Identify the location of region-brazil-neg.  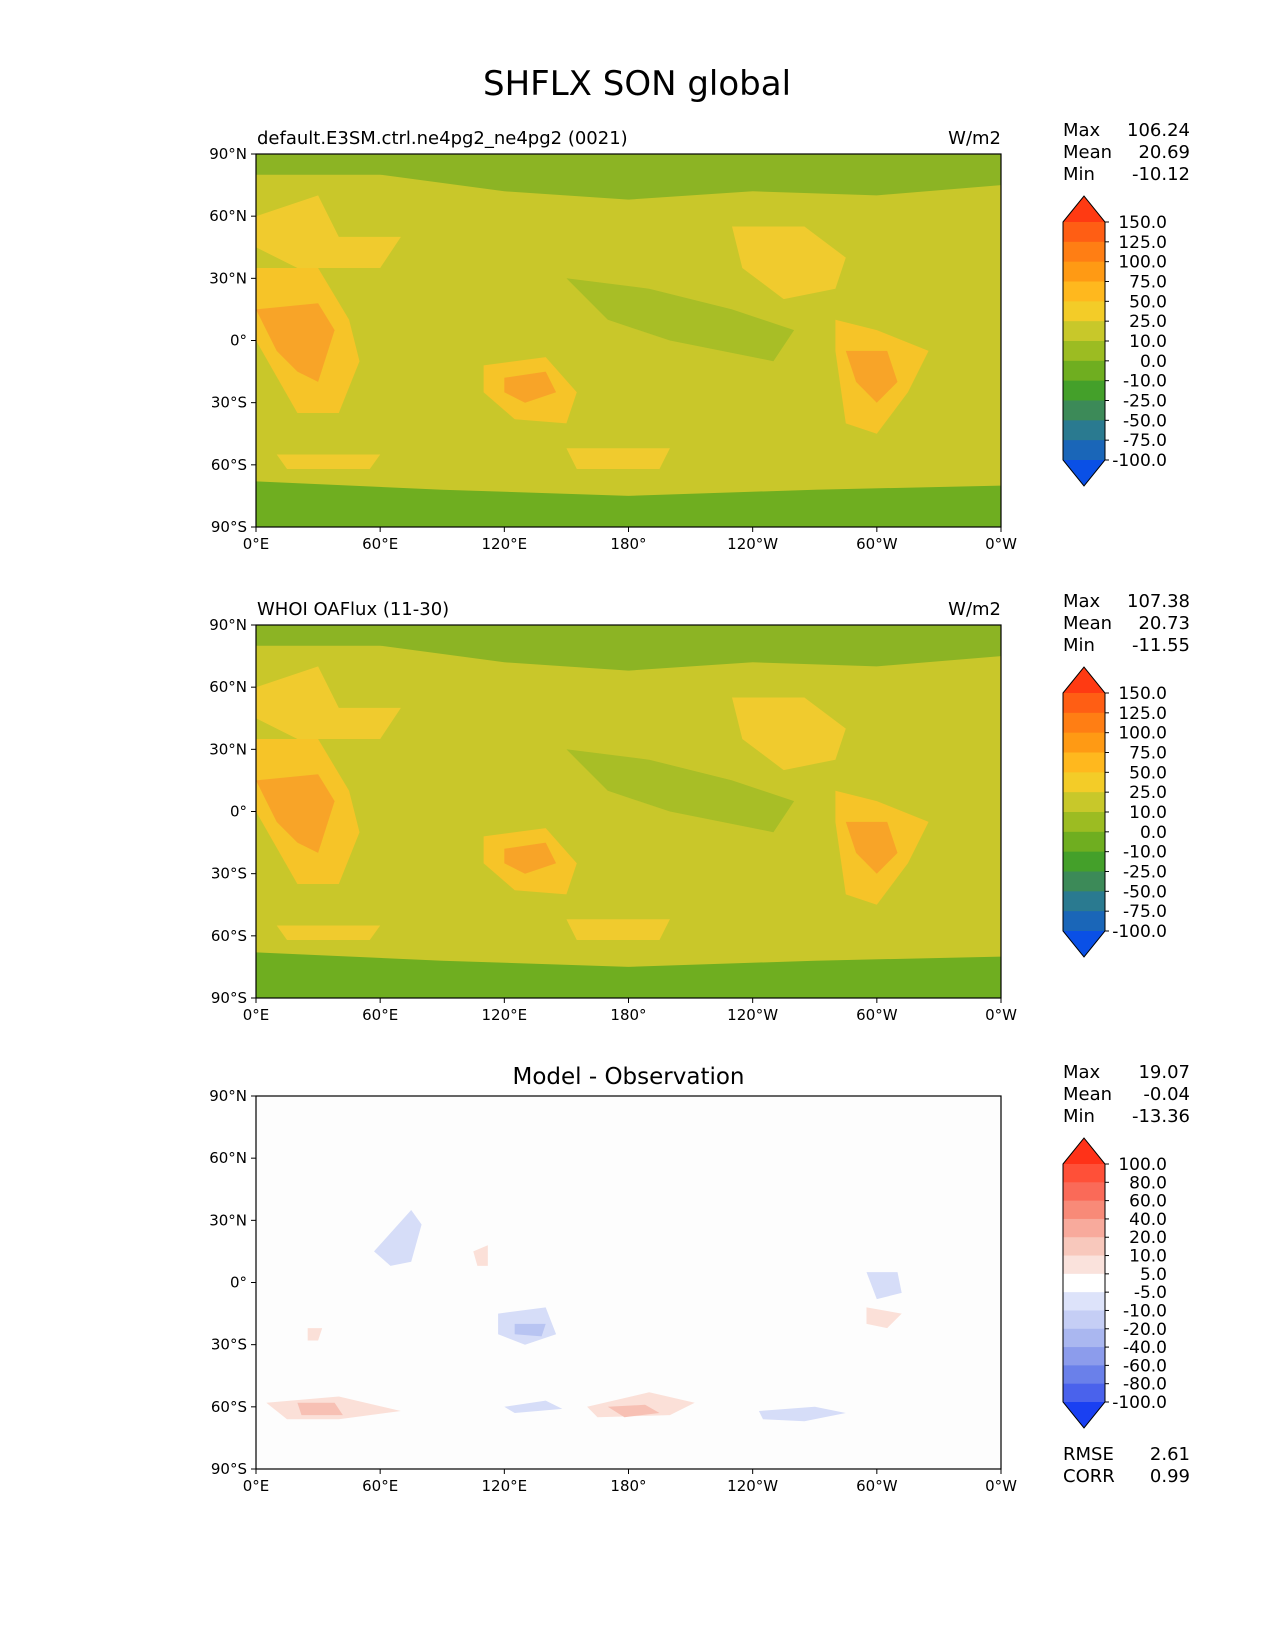
(884, 1286).